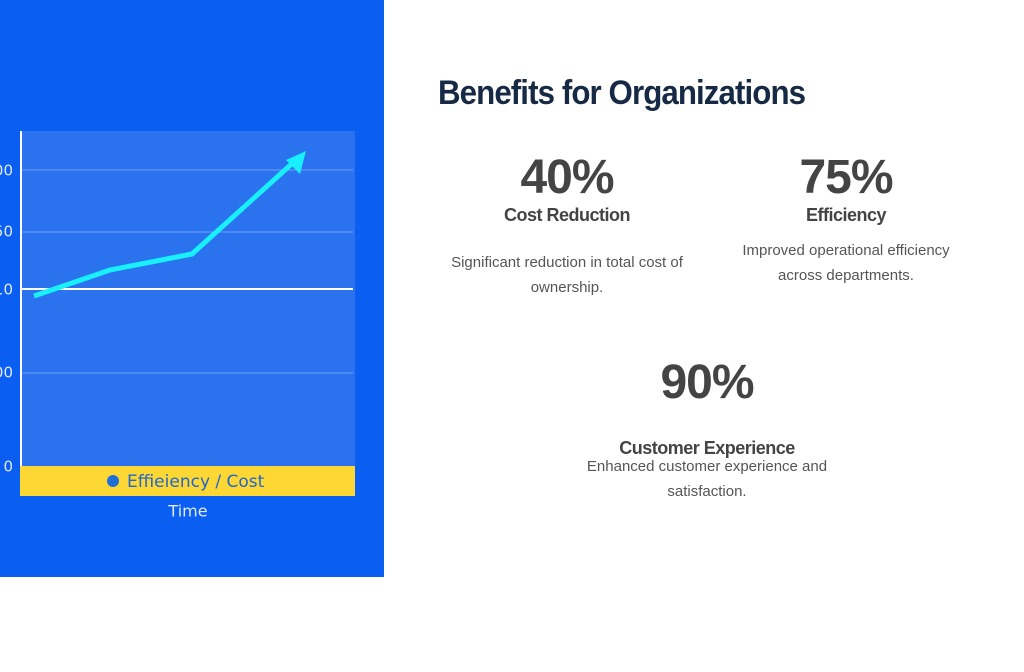  I want to click on tick-label: 0, so click(8, 467).